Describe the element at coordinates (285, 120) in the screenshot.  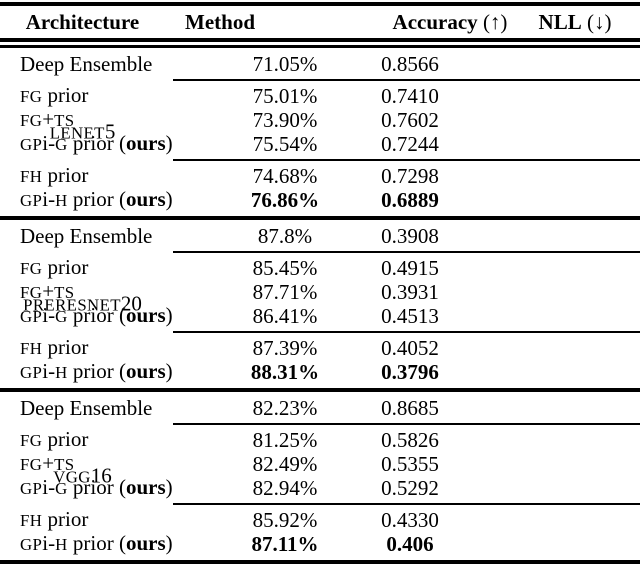
I see `accuracy-cell: 73.90%` at that location.